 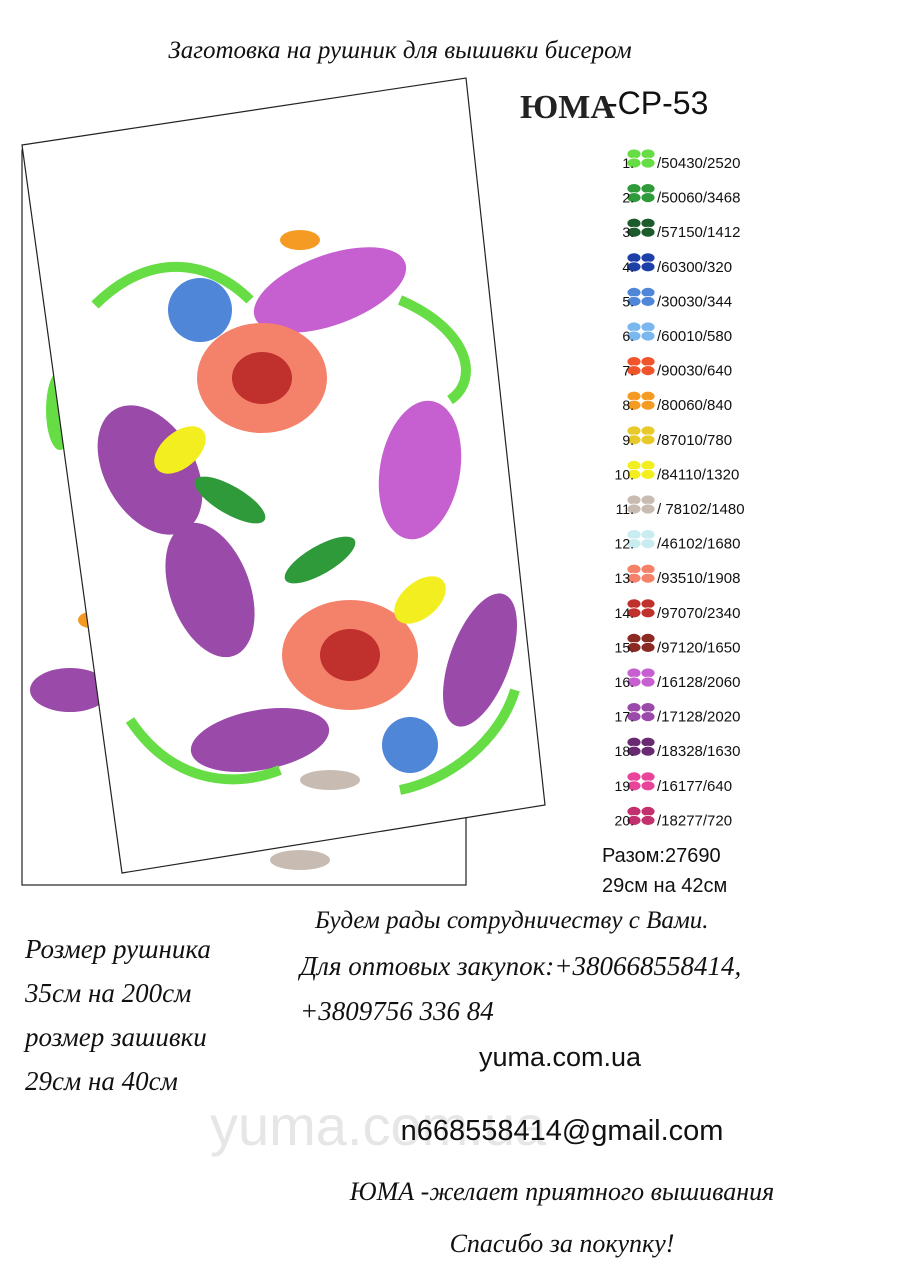 What do you see at coordinates (628, 163) in the screenshot?
I see `palette-number: 1.` at bounding box center [628, 163].